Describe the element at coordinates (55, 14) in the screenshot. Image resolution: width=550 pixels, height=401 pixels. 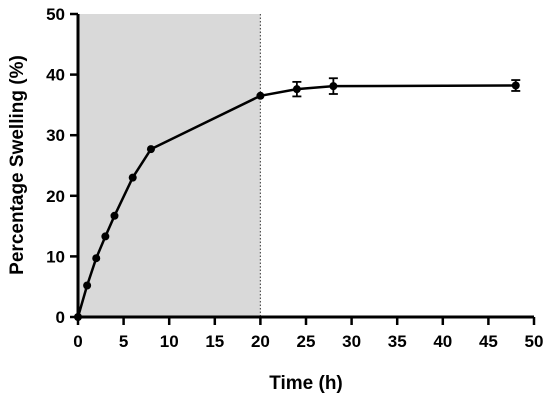
I see `y-tick-label: 50` at that location.